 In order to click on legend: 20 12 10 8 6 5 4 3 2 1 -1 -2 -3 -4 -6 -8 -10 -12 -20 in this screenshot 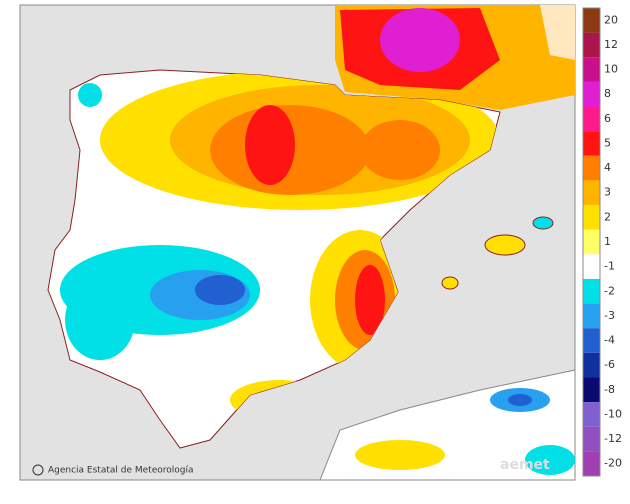, I will do `click(602, 242)`.